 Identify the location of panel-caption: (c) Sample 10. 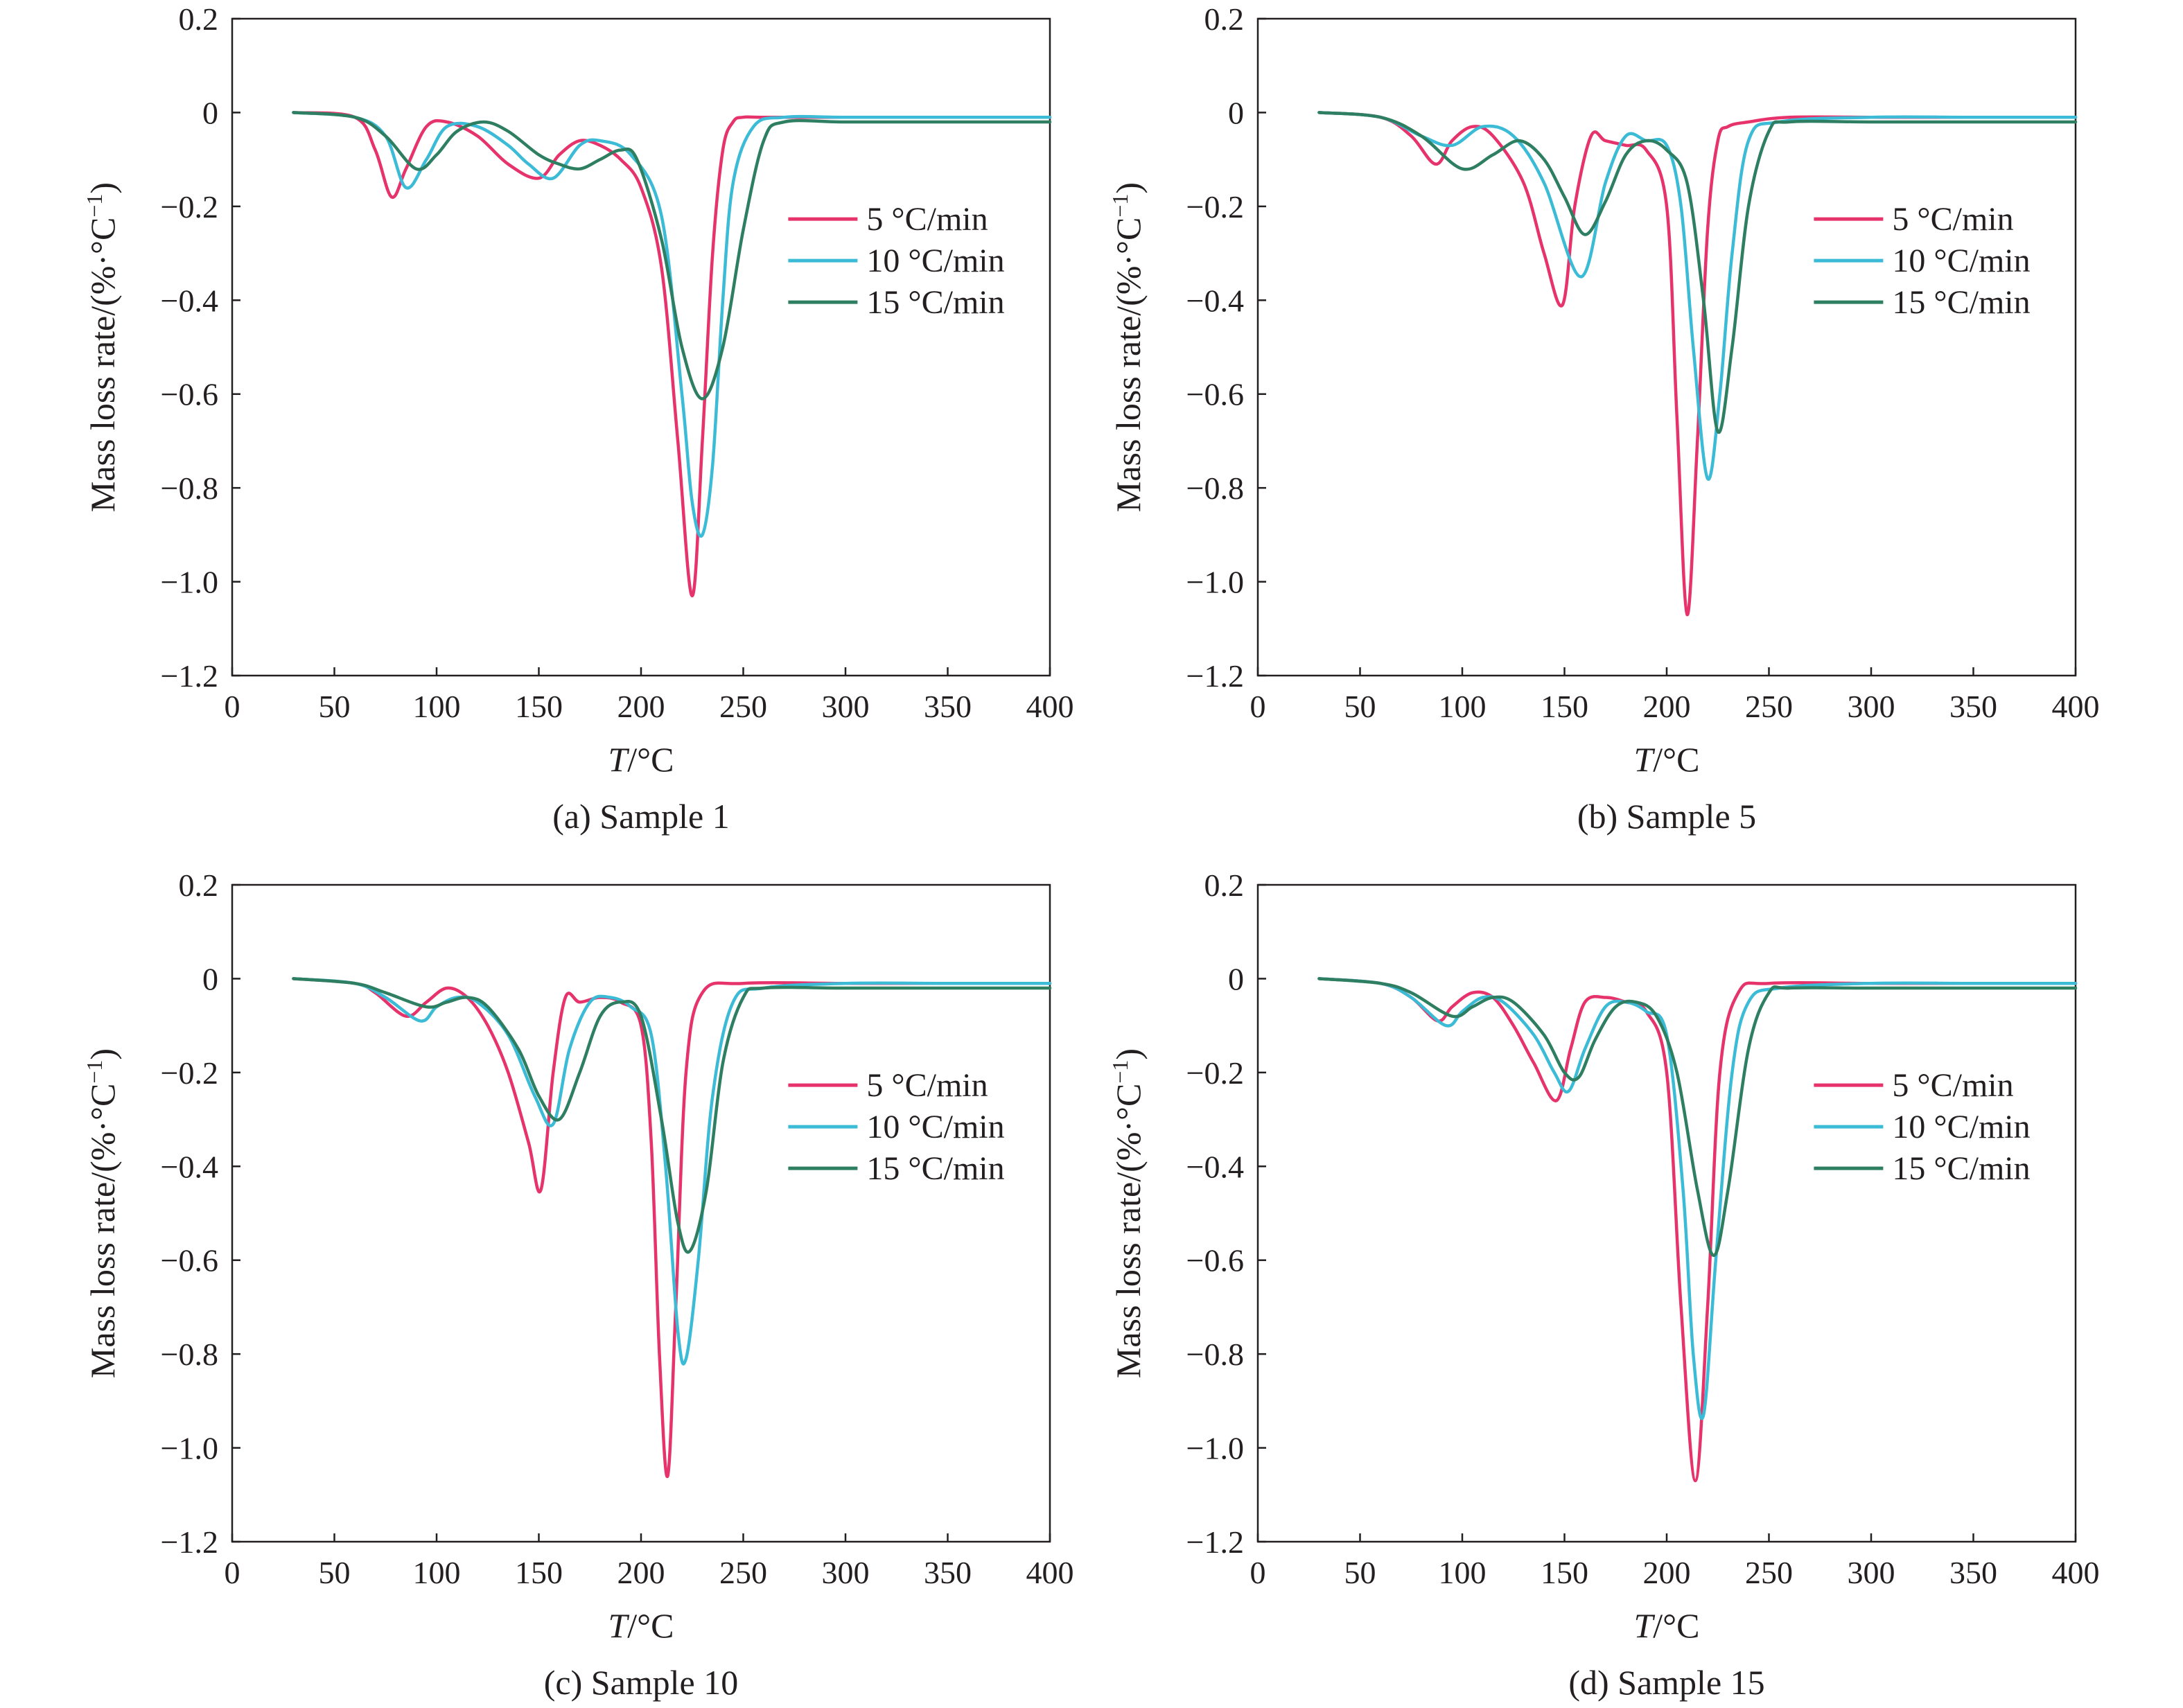
(641, 1683).